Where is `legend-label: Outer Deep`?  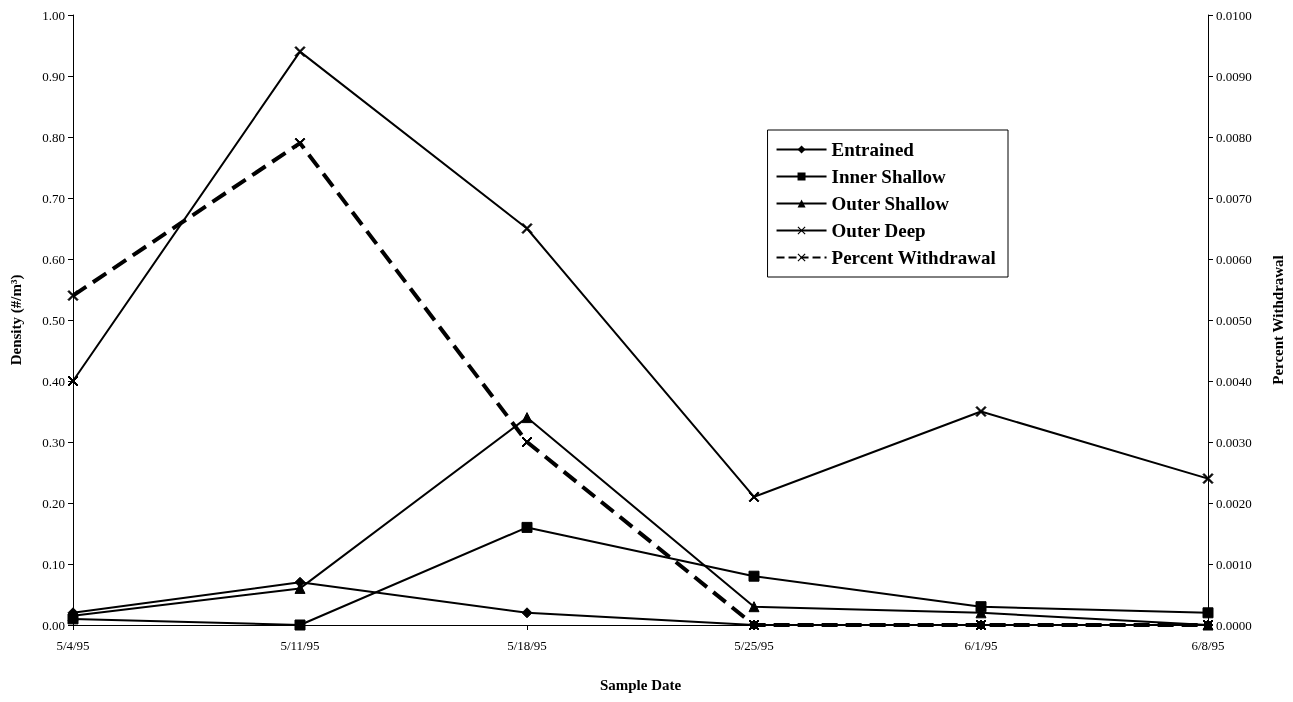 legend-label: Outer Deep is located at coordinates (878, 230).